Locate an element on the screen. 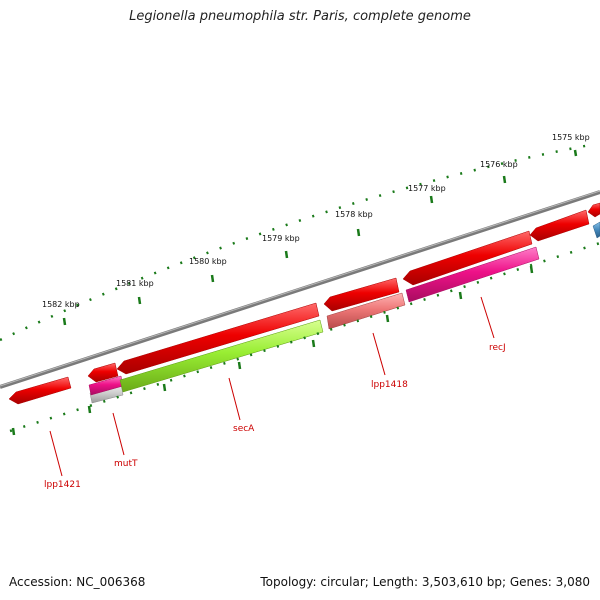  gene-bar-lpp1418 is located at coordinates (366, 311).